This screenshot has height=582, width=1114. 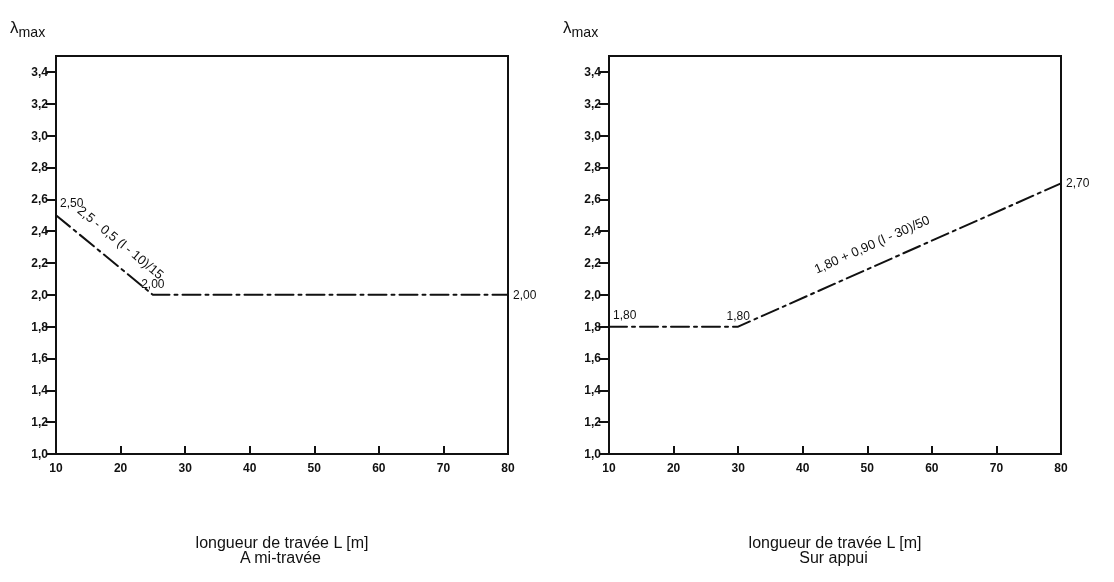 I want to click on text: A mi-travée, so click(x=281, y=557).